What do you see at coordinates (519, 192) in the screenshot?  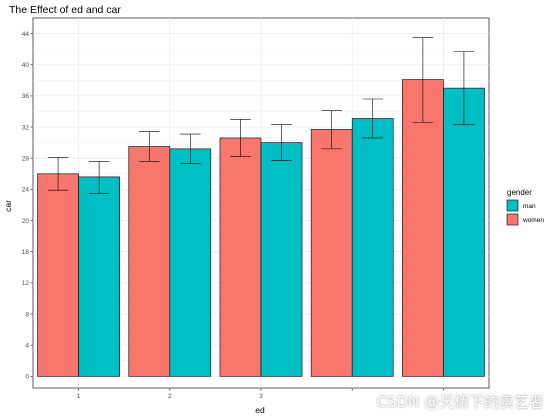 I see `legend-title: gender` at bounding box center [519, 192].